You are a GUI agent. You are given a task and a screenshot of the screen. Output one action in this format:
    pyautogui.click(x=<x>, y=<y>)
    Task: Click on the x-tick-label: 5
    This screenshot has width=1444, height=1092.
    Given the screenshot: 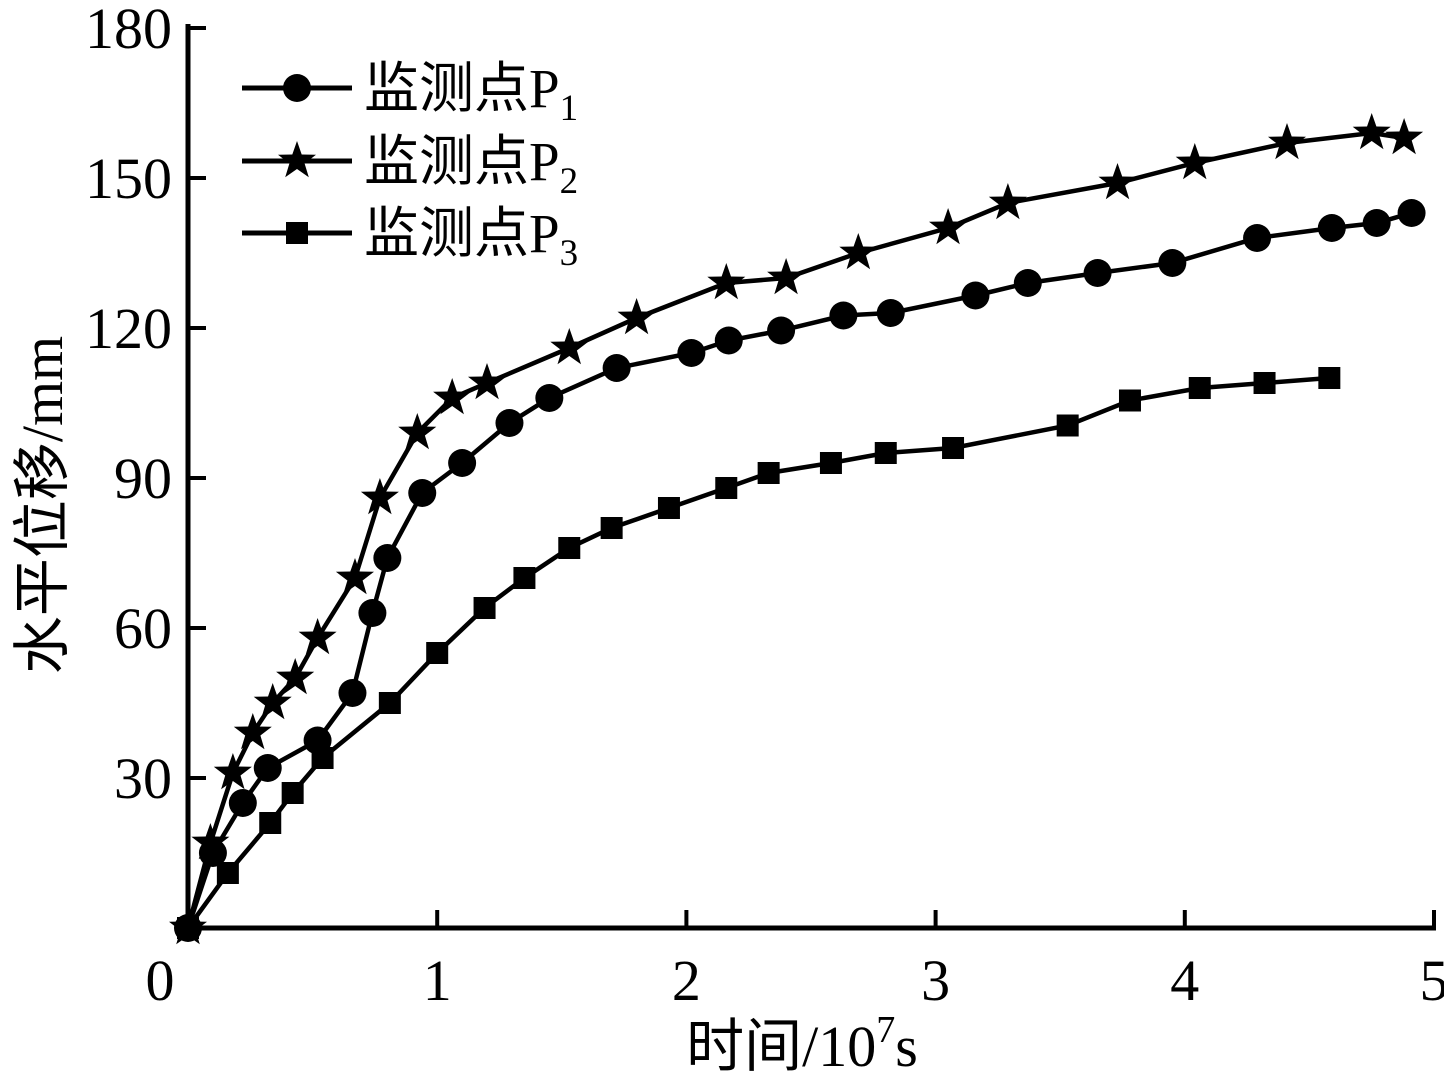 What is the action you would take?
    pyautogui.click(x=1432, y=980)
    